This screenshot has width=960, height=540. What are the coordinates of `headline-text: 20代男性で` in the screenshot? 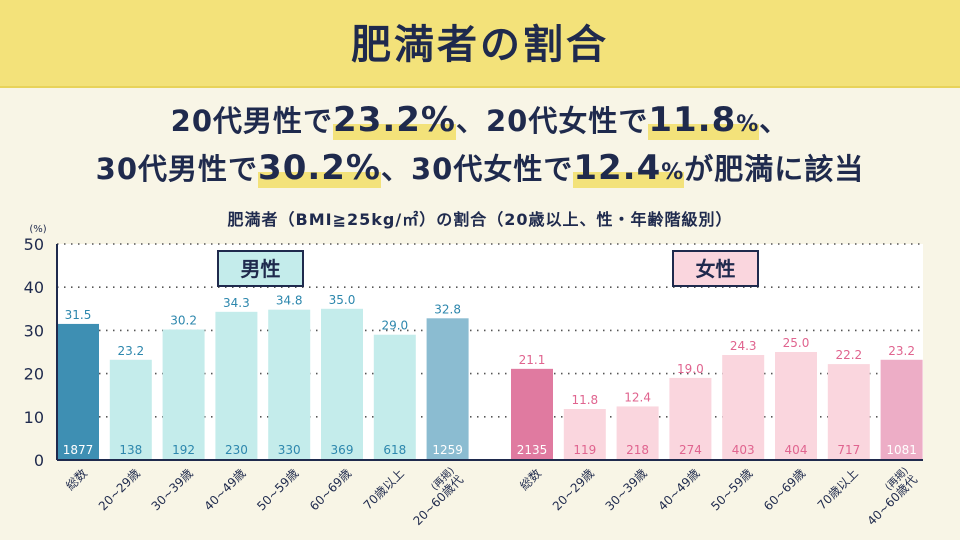 It's located at (252, 121).